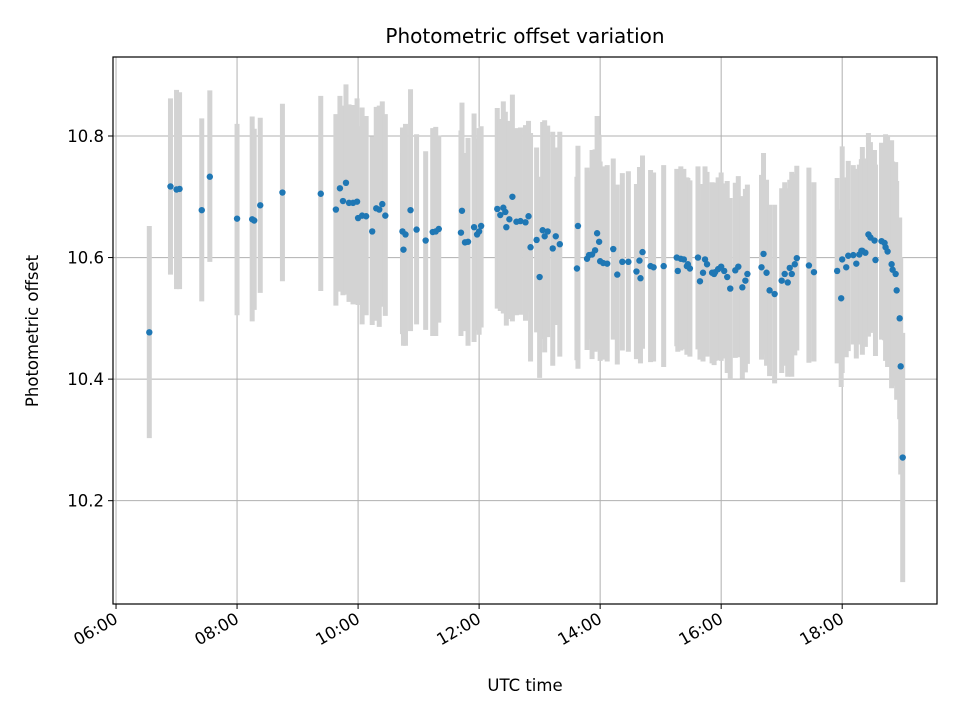 This screenshot has height=720, width=960. Describe the element at coordinates (85, 501) in the screenshot. I see `y-tick-label: 10.2` at that location.